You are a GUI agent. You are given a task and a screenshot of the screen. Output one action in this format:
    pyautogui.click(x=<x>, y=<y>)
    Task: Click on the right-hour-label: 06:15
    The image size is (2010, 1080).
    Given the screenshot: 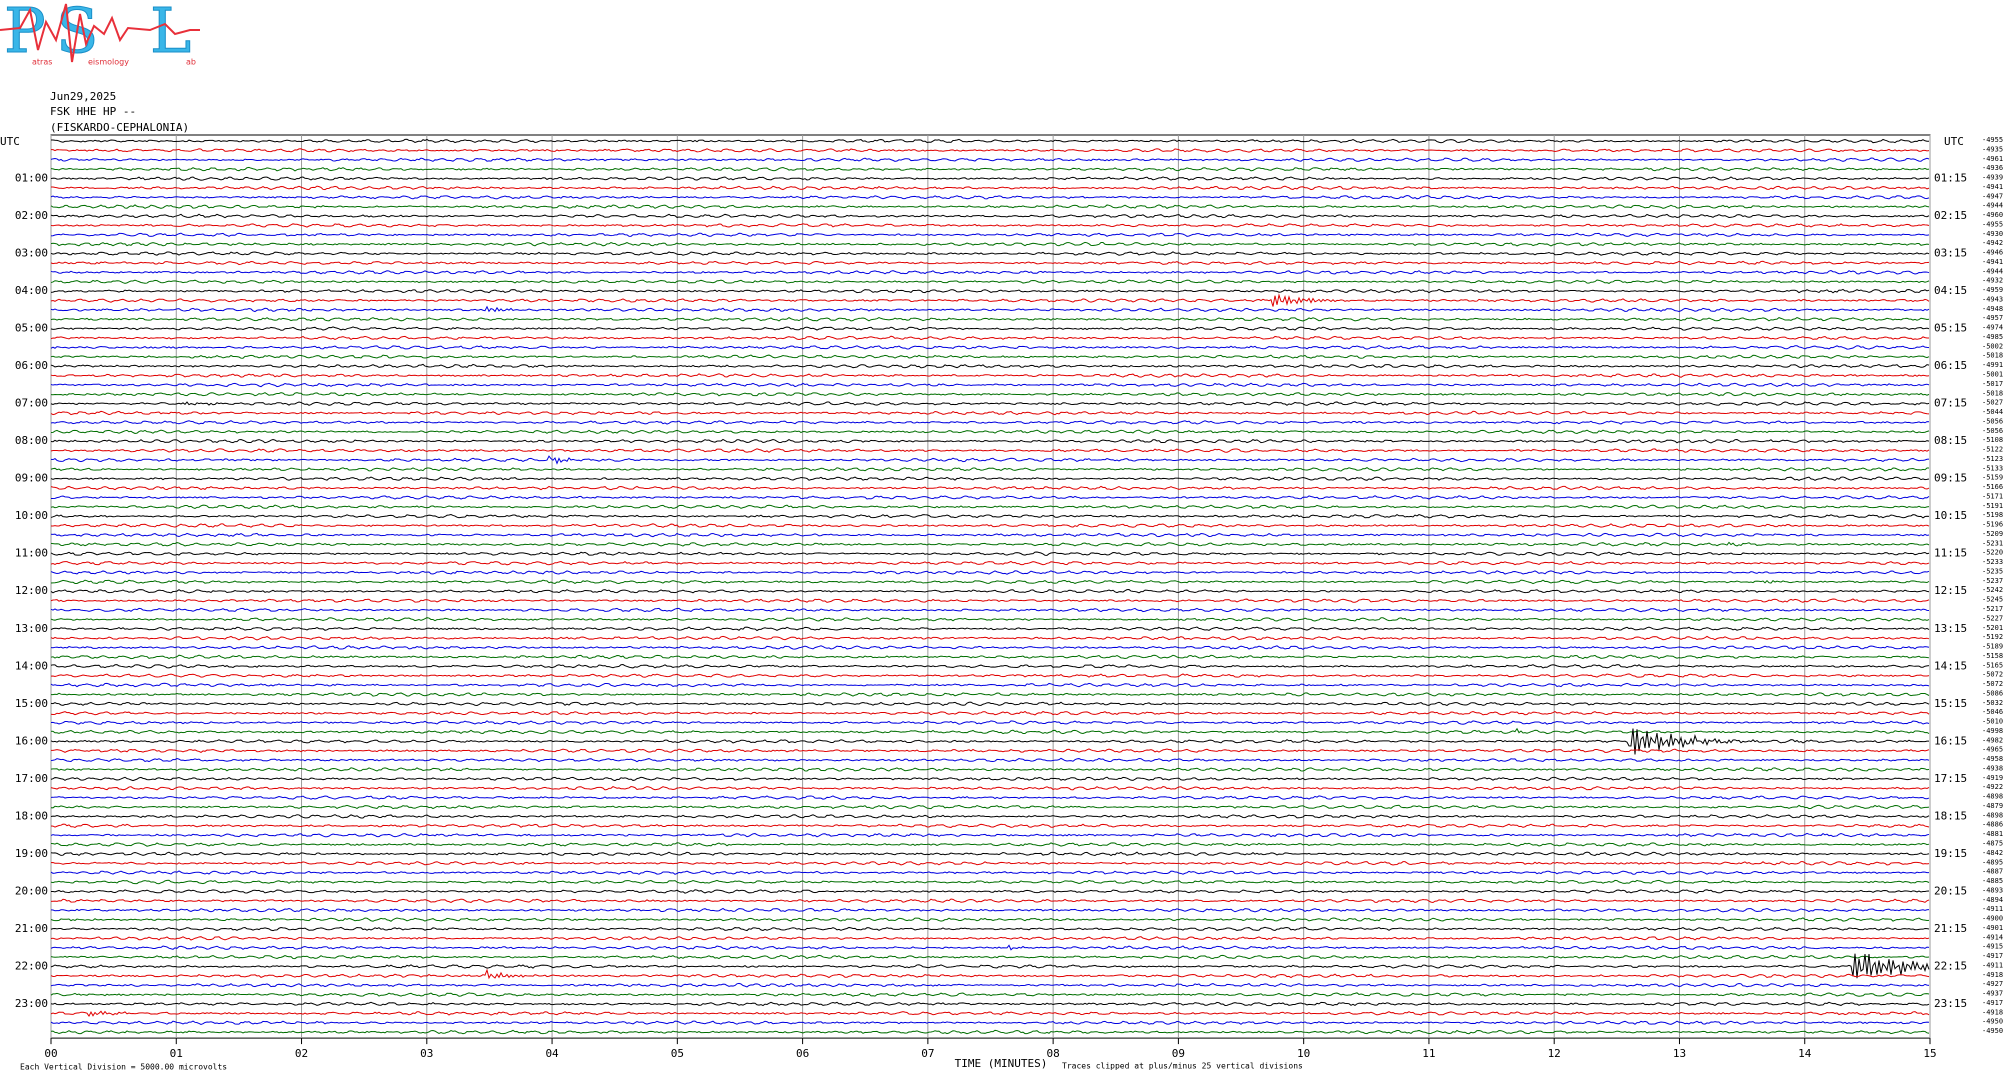 What is the action you would take?
    pyautogui.click(x=1950, y=365)
    